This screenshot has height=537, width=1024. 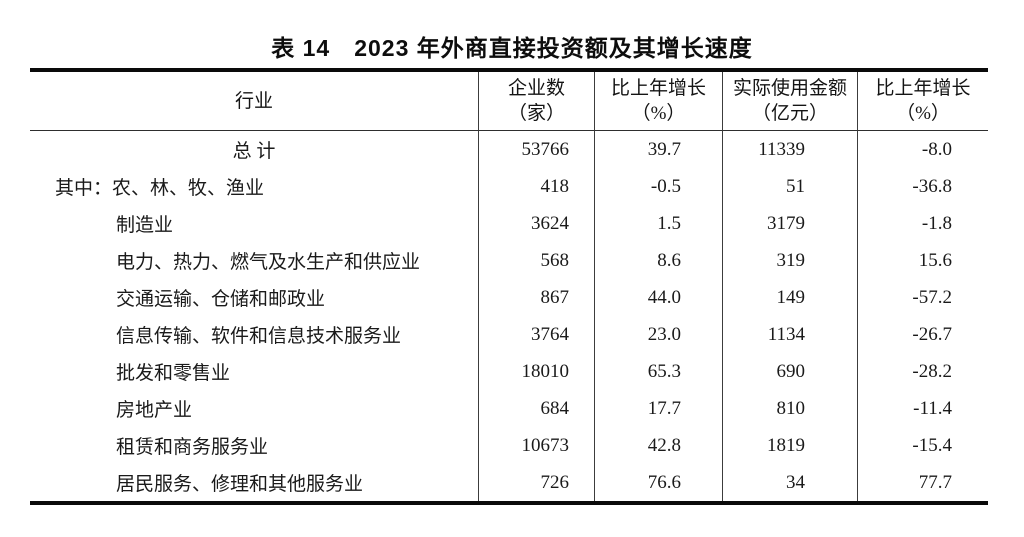 What do you see at coordinates (789, 408) in the screenshot?
I see `amount-cell: 810` at bounding box center [789, 408].